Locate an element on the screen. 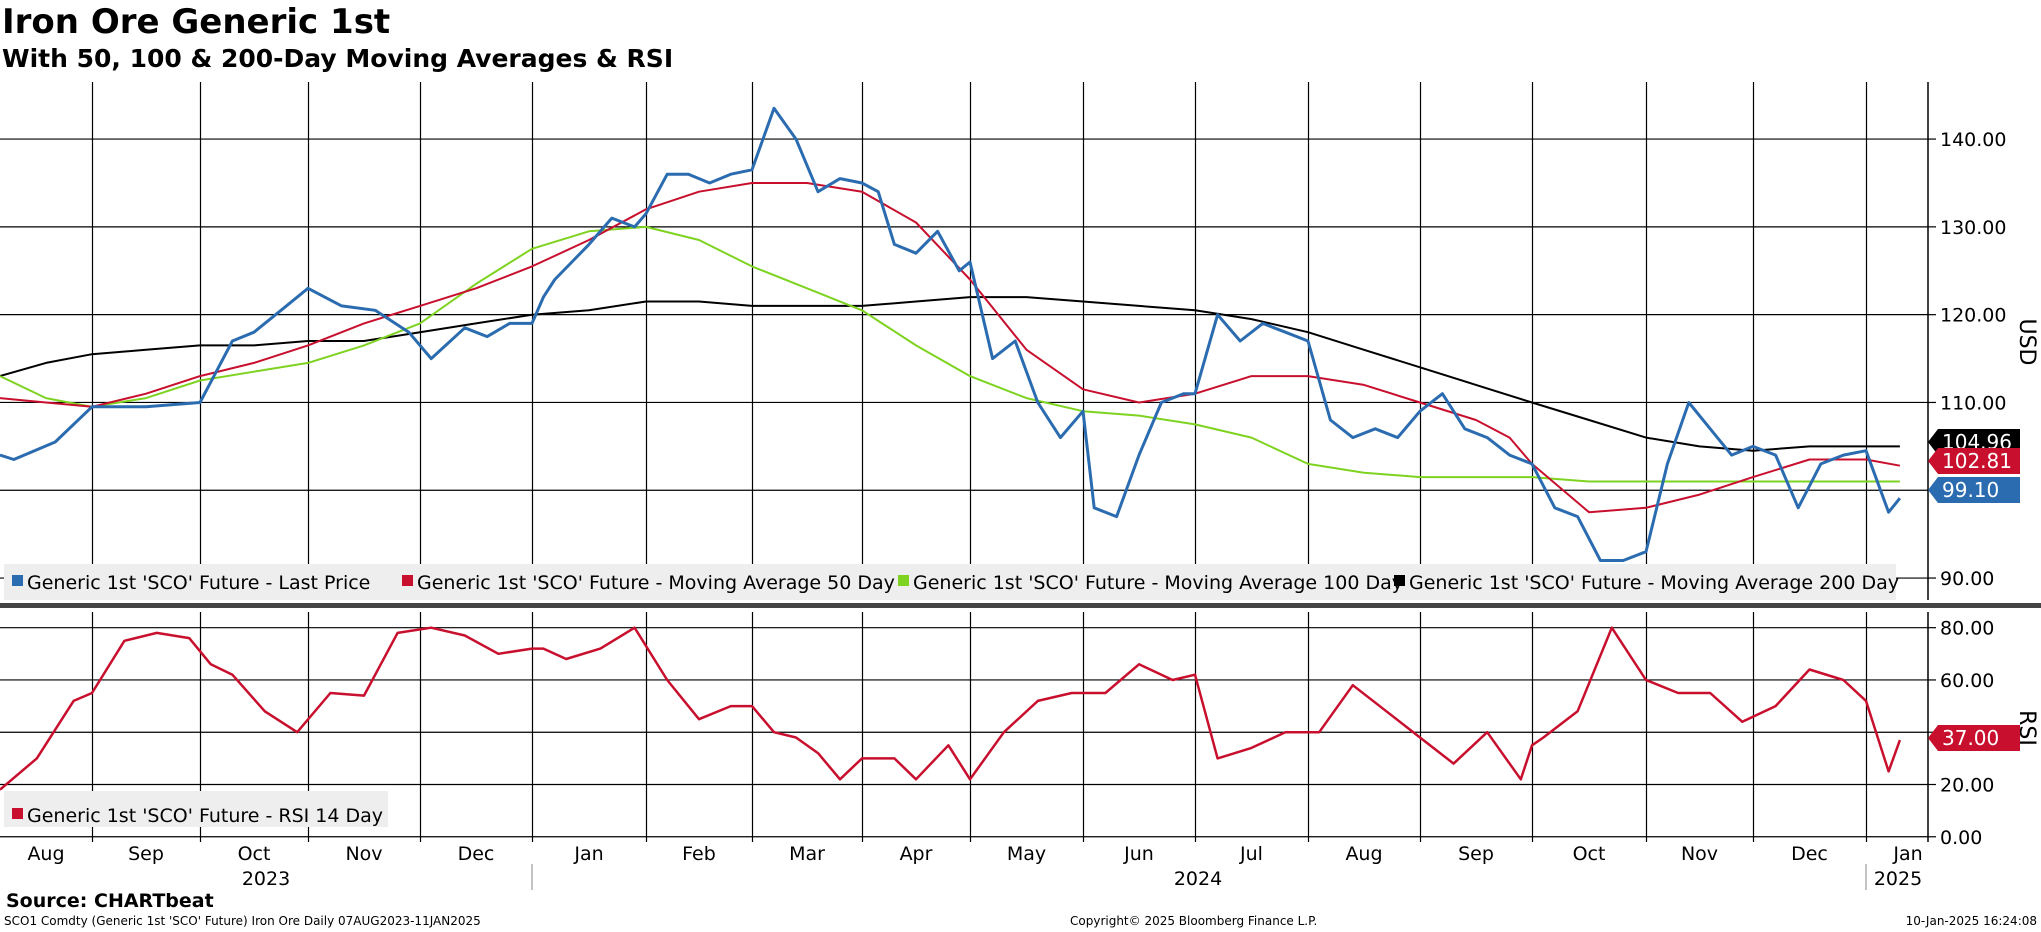 This screenshot has width=2041, height=932. month-label: Apr is located at coordinates (916, 854).